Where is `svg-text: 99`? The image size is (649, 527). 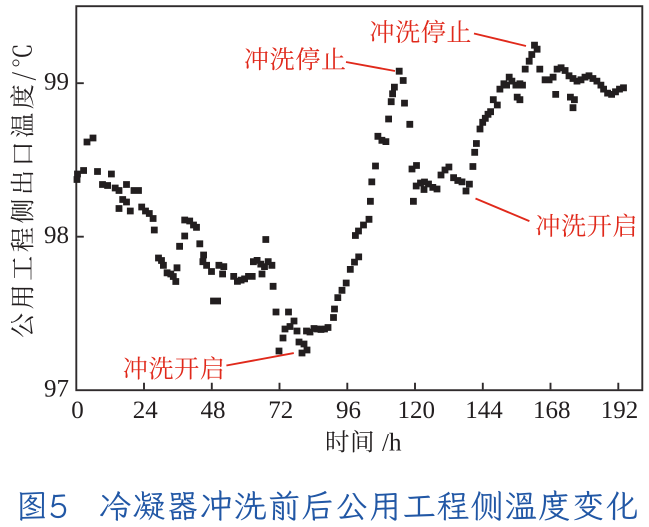
svg-text: 99 is located at coordinates (56, 82).